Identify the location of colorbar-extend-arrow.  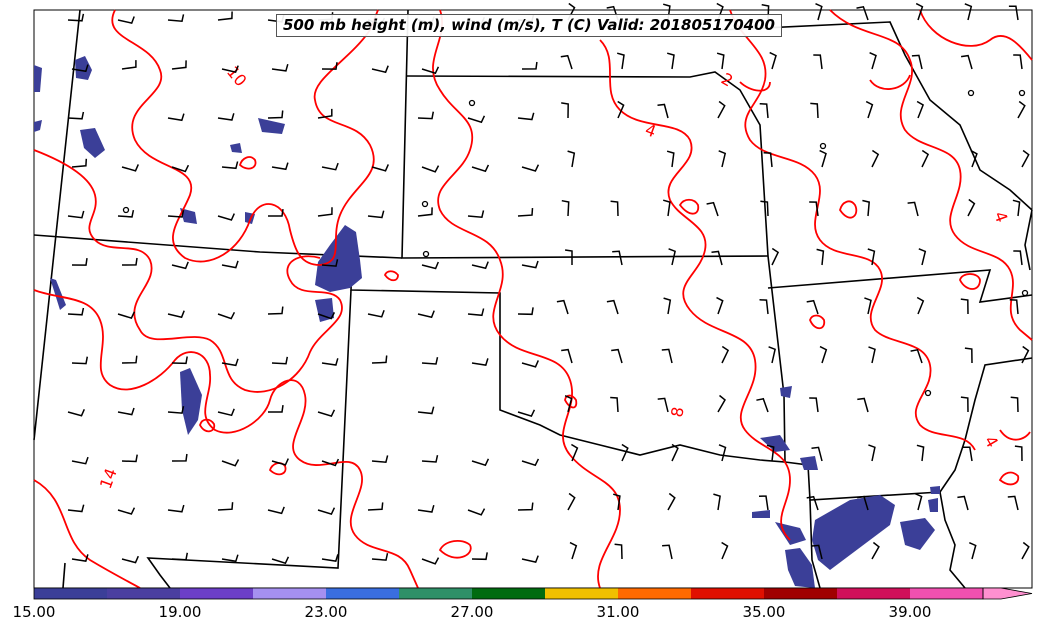
(1007, 593).